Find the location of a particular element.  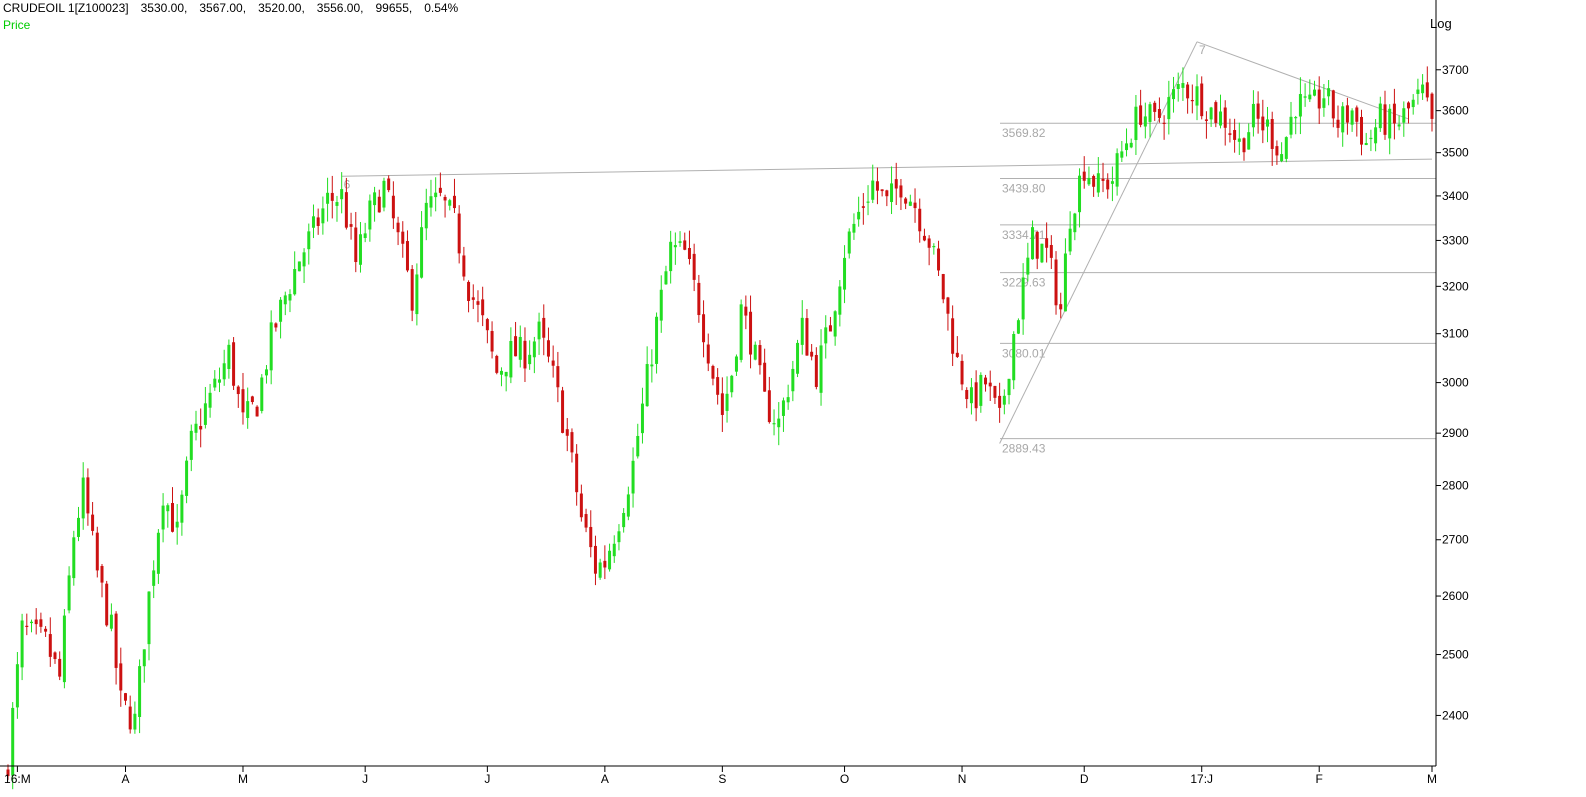

volume-value: 99655, is located at coordinates (394, 8).